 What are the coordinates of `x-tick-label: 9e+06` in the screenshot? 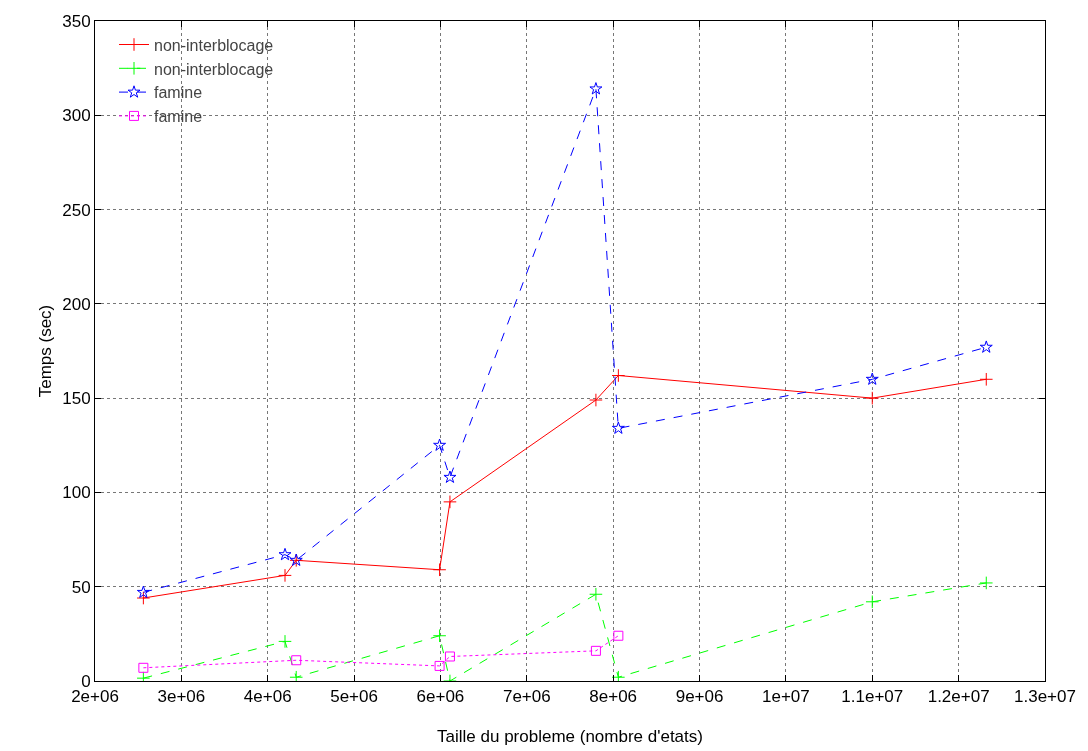 It's located at (699, 697).